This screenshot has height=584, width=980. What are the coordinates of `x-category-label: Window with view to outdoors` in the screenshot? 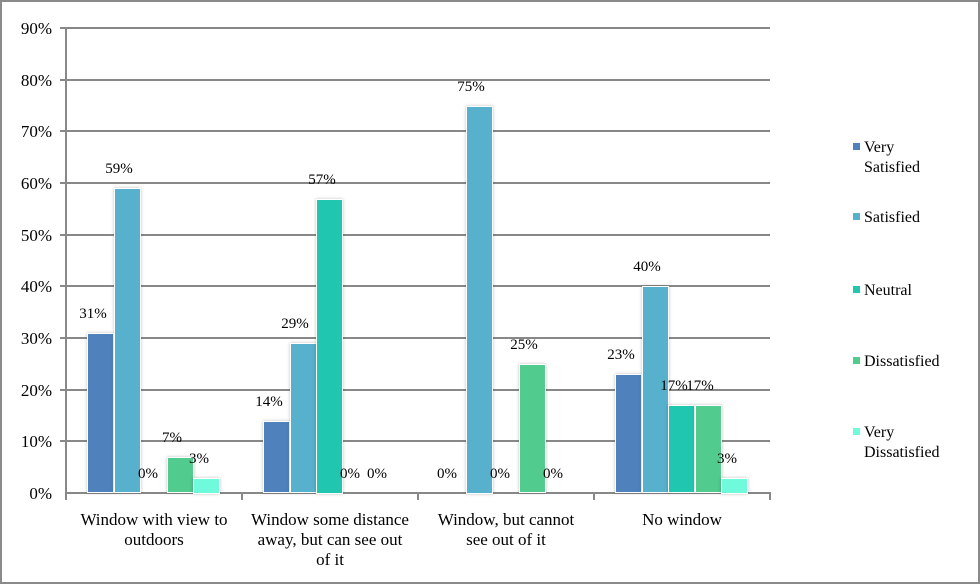 It's located at (154, 530).